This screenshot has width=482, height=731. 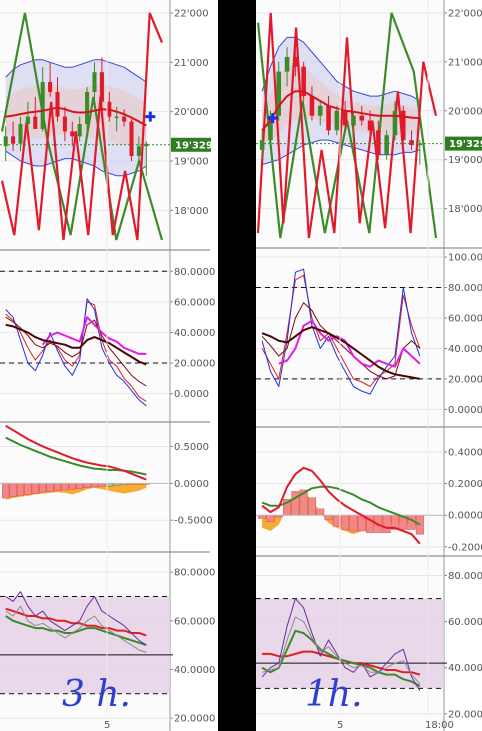 I want to click on panel-oscillator: 80.0000 60.0000 40.0000 20.0000 0.0000, so click(x=107, y=328).